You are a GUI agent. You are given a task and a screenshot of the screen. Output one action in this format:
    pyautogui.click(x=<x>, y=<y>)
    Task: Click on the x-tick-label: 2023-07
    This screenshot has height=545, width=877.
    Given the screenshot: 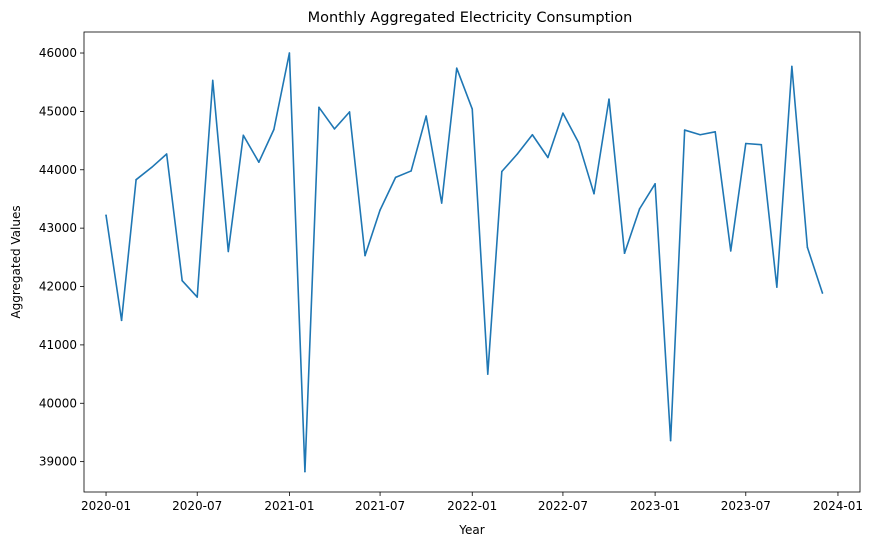 What is the action you would take?
    pyautogui.click(x=746, y=506)
    